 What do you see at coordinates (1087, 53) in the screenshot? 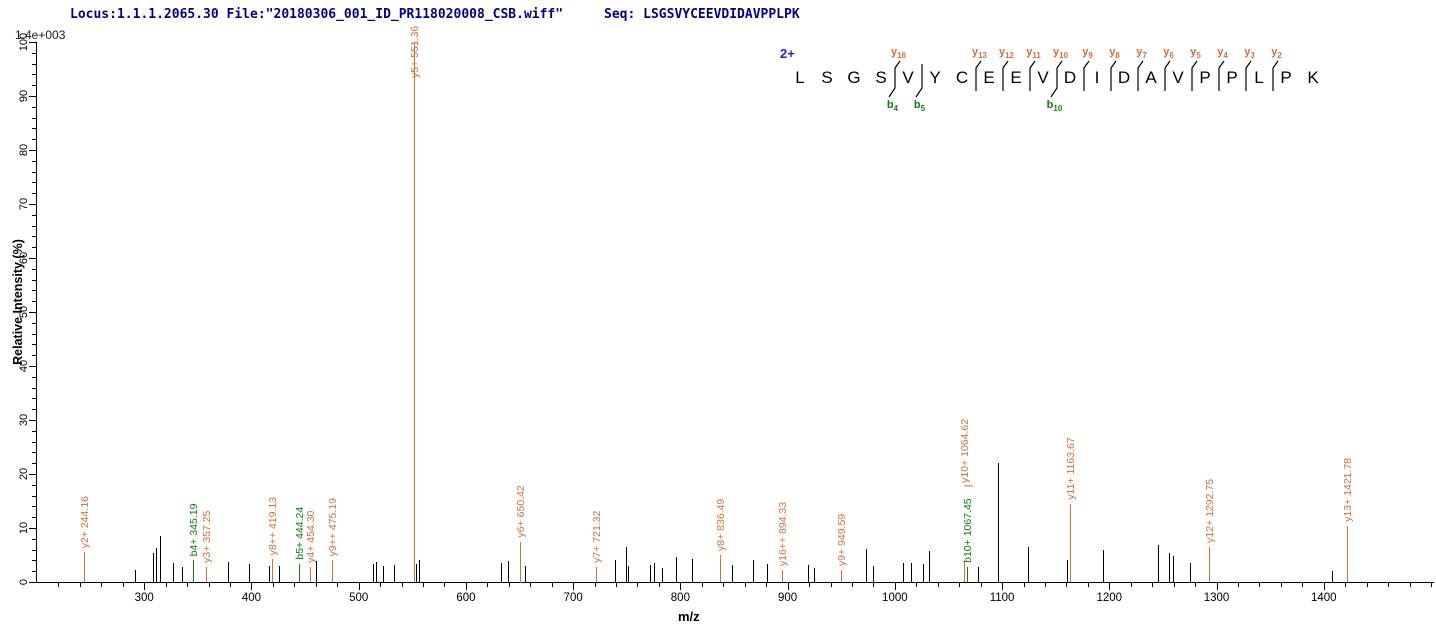
I see `y-ion-label: y9` at bounding box center [1087, 53].